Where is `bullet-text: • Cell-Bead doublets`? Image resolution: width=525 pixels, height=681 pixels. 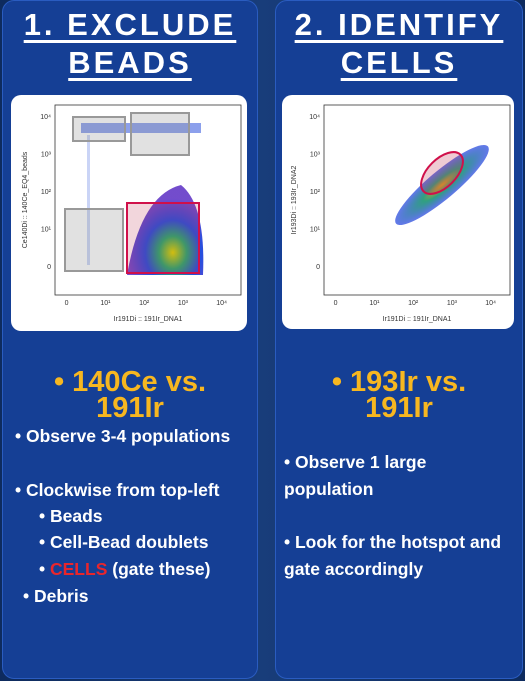
bullet-text: • Cell-Bead doublets is located at coordinates (124, 542).